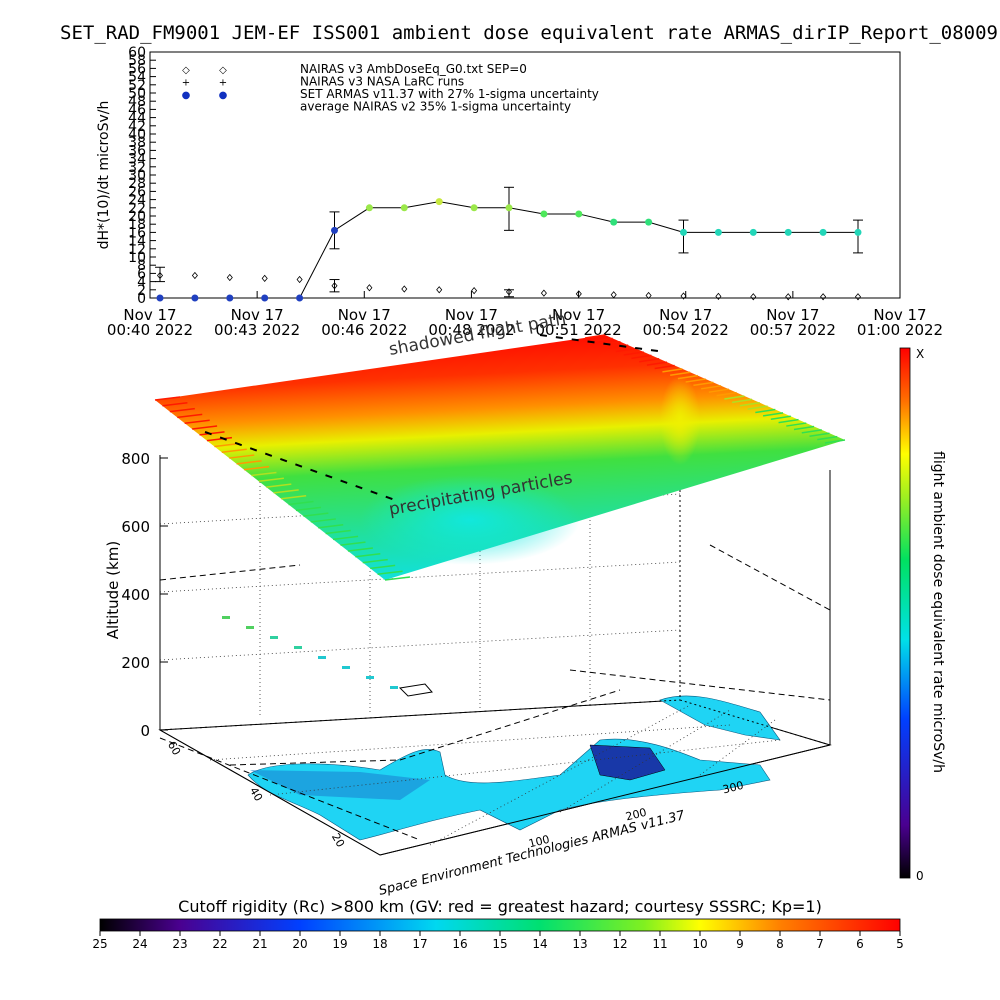 The image size is (1000, 1000). What do you see at coordinates (636, 815) in the screenshot?
I see `x-tick-labels-3d: 100 200 300` at bounding box center [636, 815].